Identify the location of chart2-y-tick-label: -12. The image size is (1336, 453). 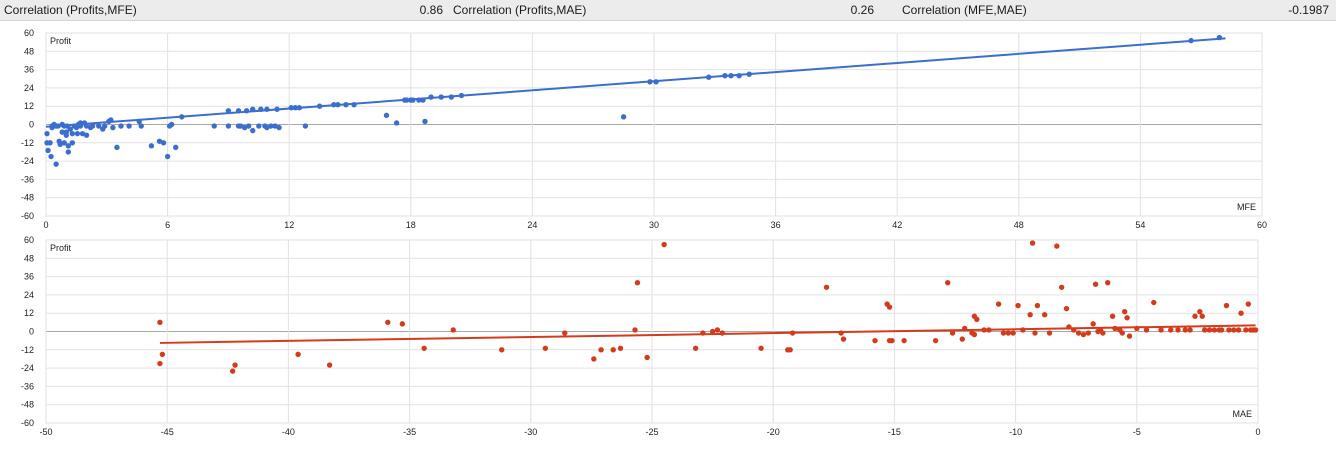
(27, 350).